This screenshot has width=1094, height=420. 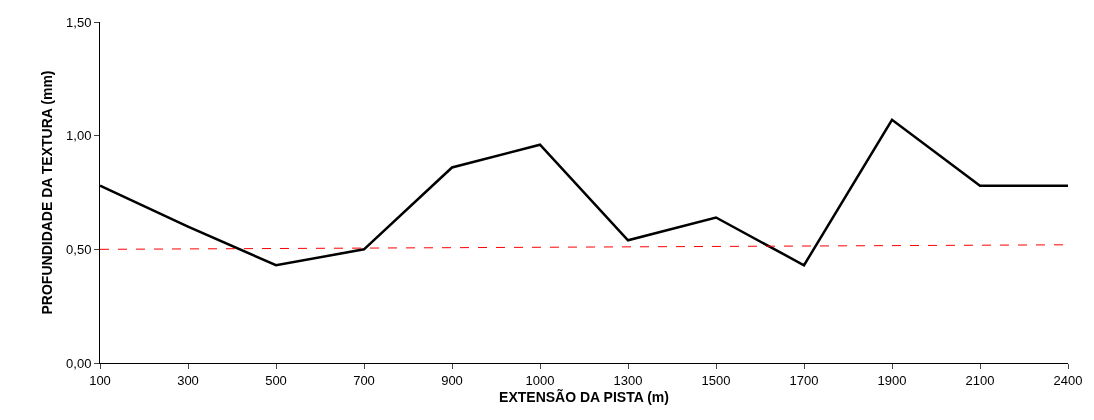 I want to click on x-tick-label: 500, so click(x=276, y=380).